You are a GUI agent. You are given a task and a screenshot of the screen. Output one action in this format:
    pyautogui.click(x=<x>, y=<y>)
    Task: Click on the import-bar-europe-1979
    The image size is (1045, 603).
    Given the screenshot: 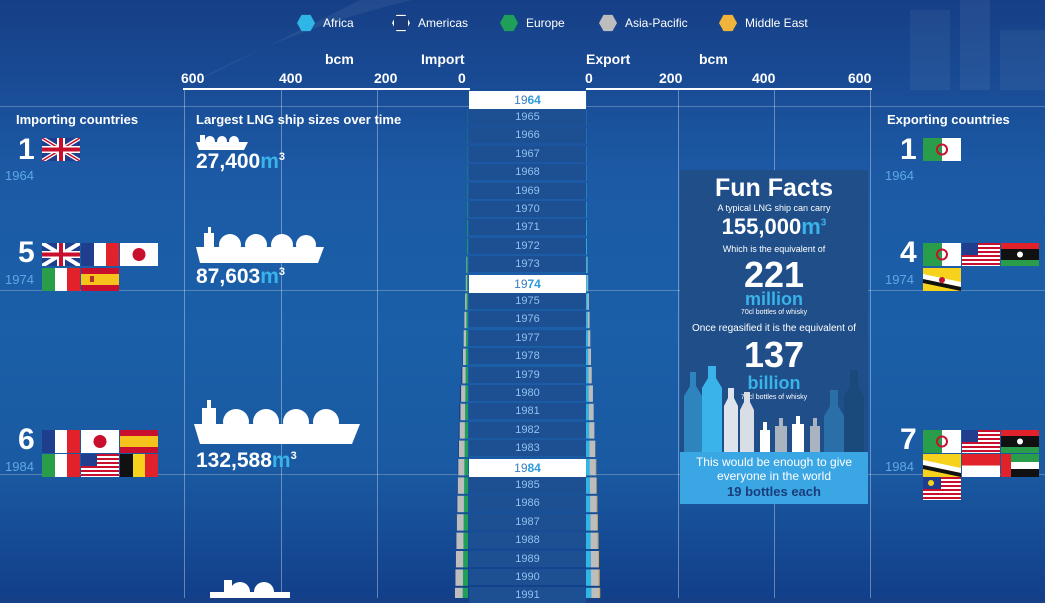 What is the action you would take?
    pyautogui.click(x=467, y=375)
    